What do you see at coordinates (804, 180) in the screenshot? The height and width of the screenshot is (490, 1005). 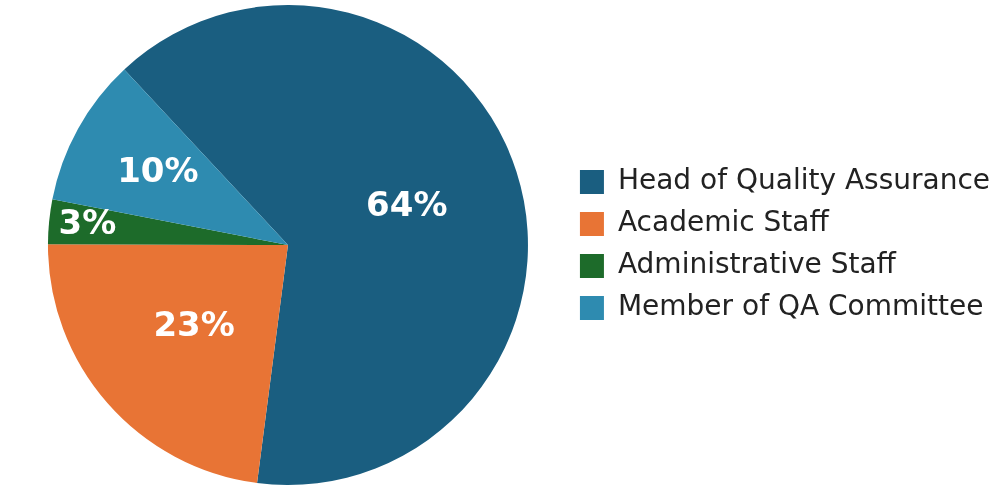 I see `legend-label: Head of Quality Assurance` at bounding box center [804, 180].